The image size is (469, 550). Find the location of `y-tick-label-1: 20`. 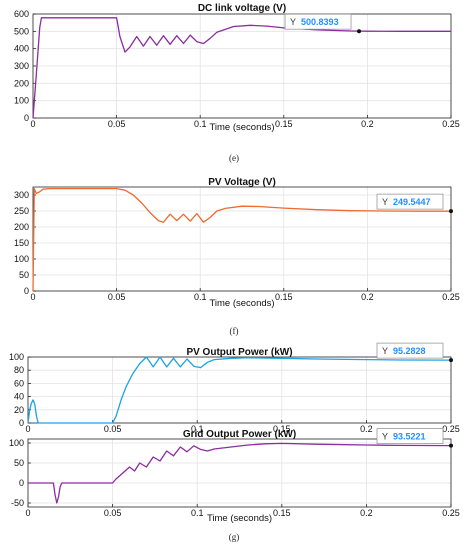

y-tick-label-1: 20 is located at coordinates (19, 410).